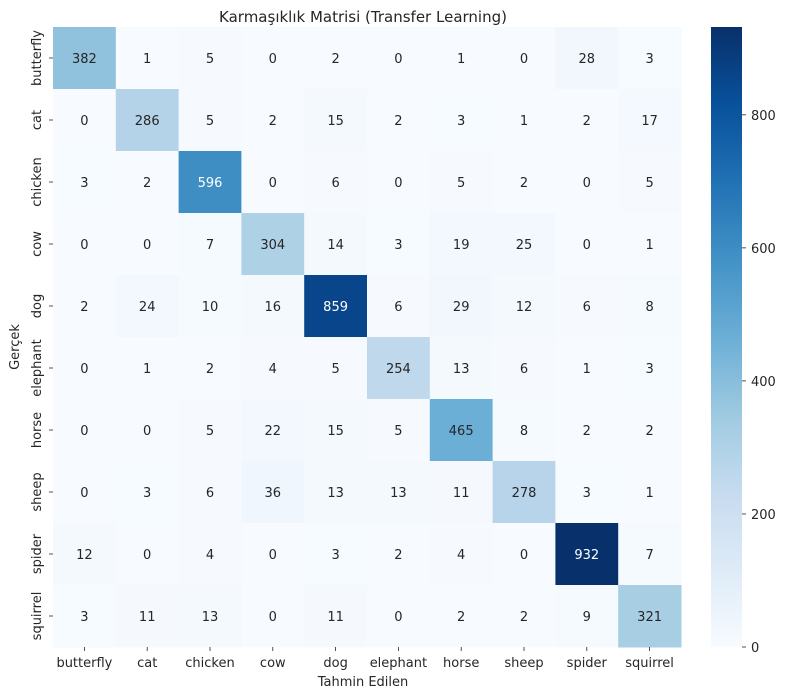 The image size is (789, 699). Describe the element at coordinates (147, 121) in the screenshot. I see `cell-value-label: 286` at that location.